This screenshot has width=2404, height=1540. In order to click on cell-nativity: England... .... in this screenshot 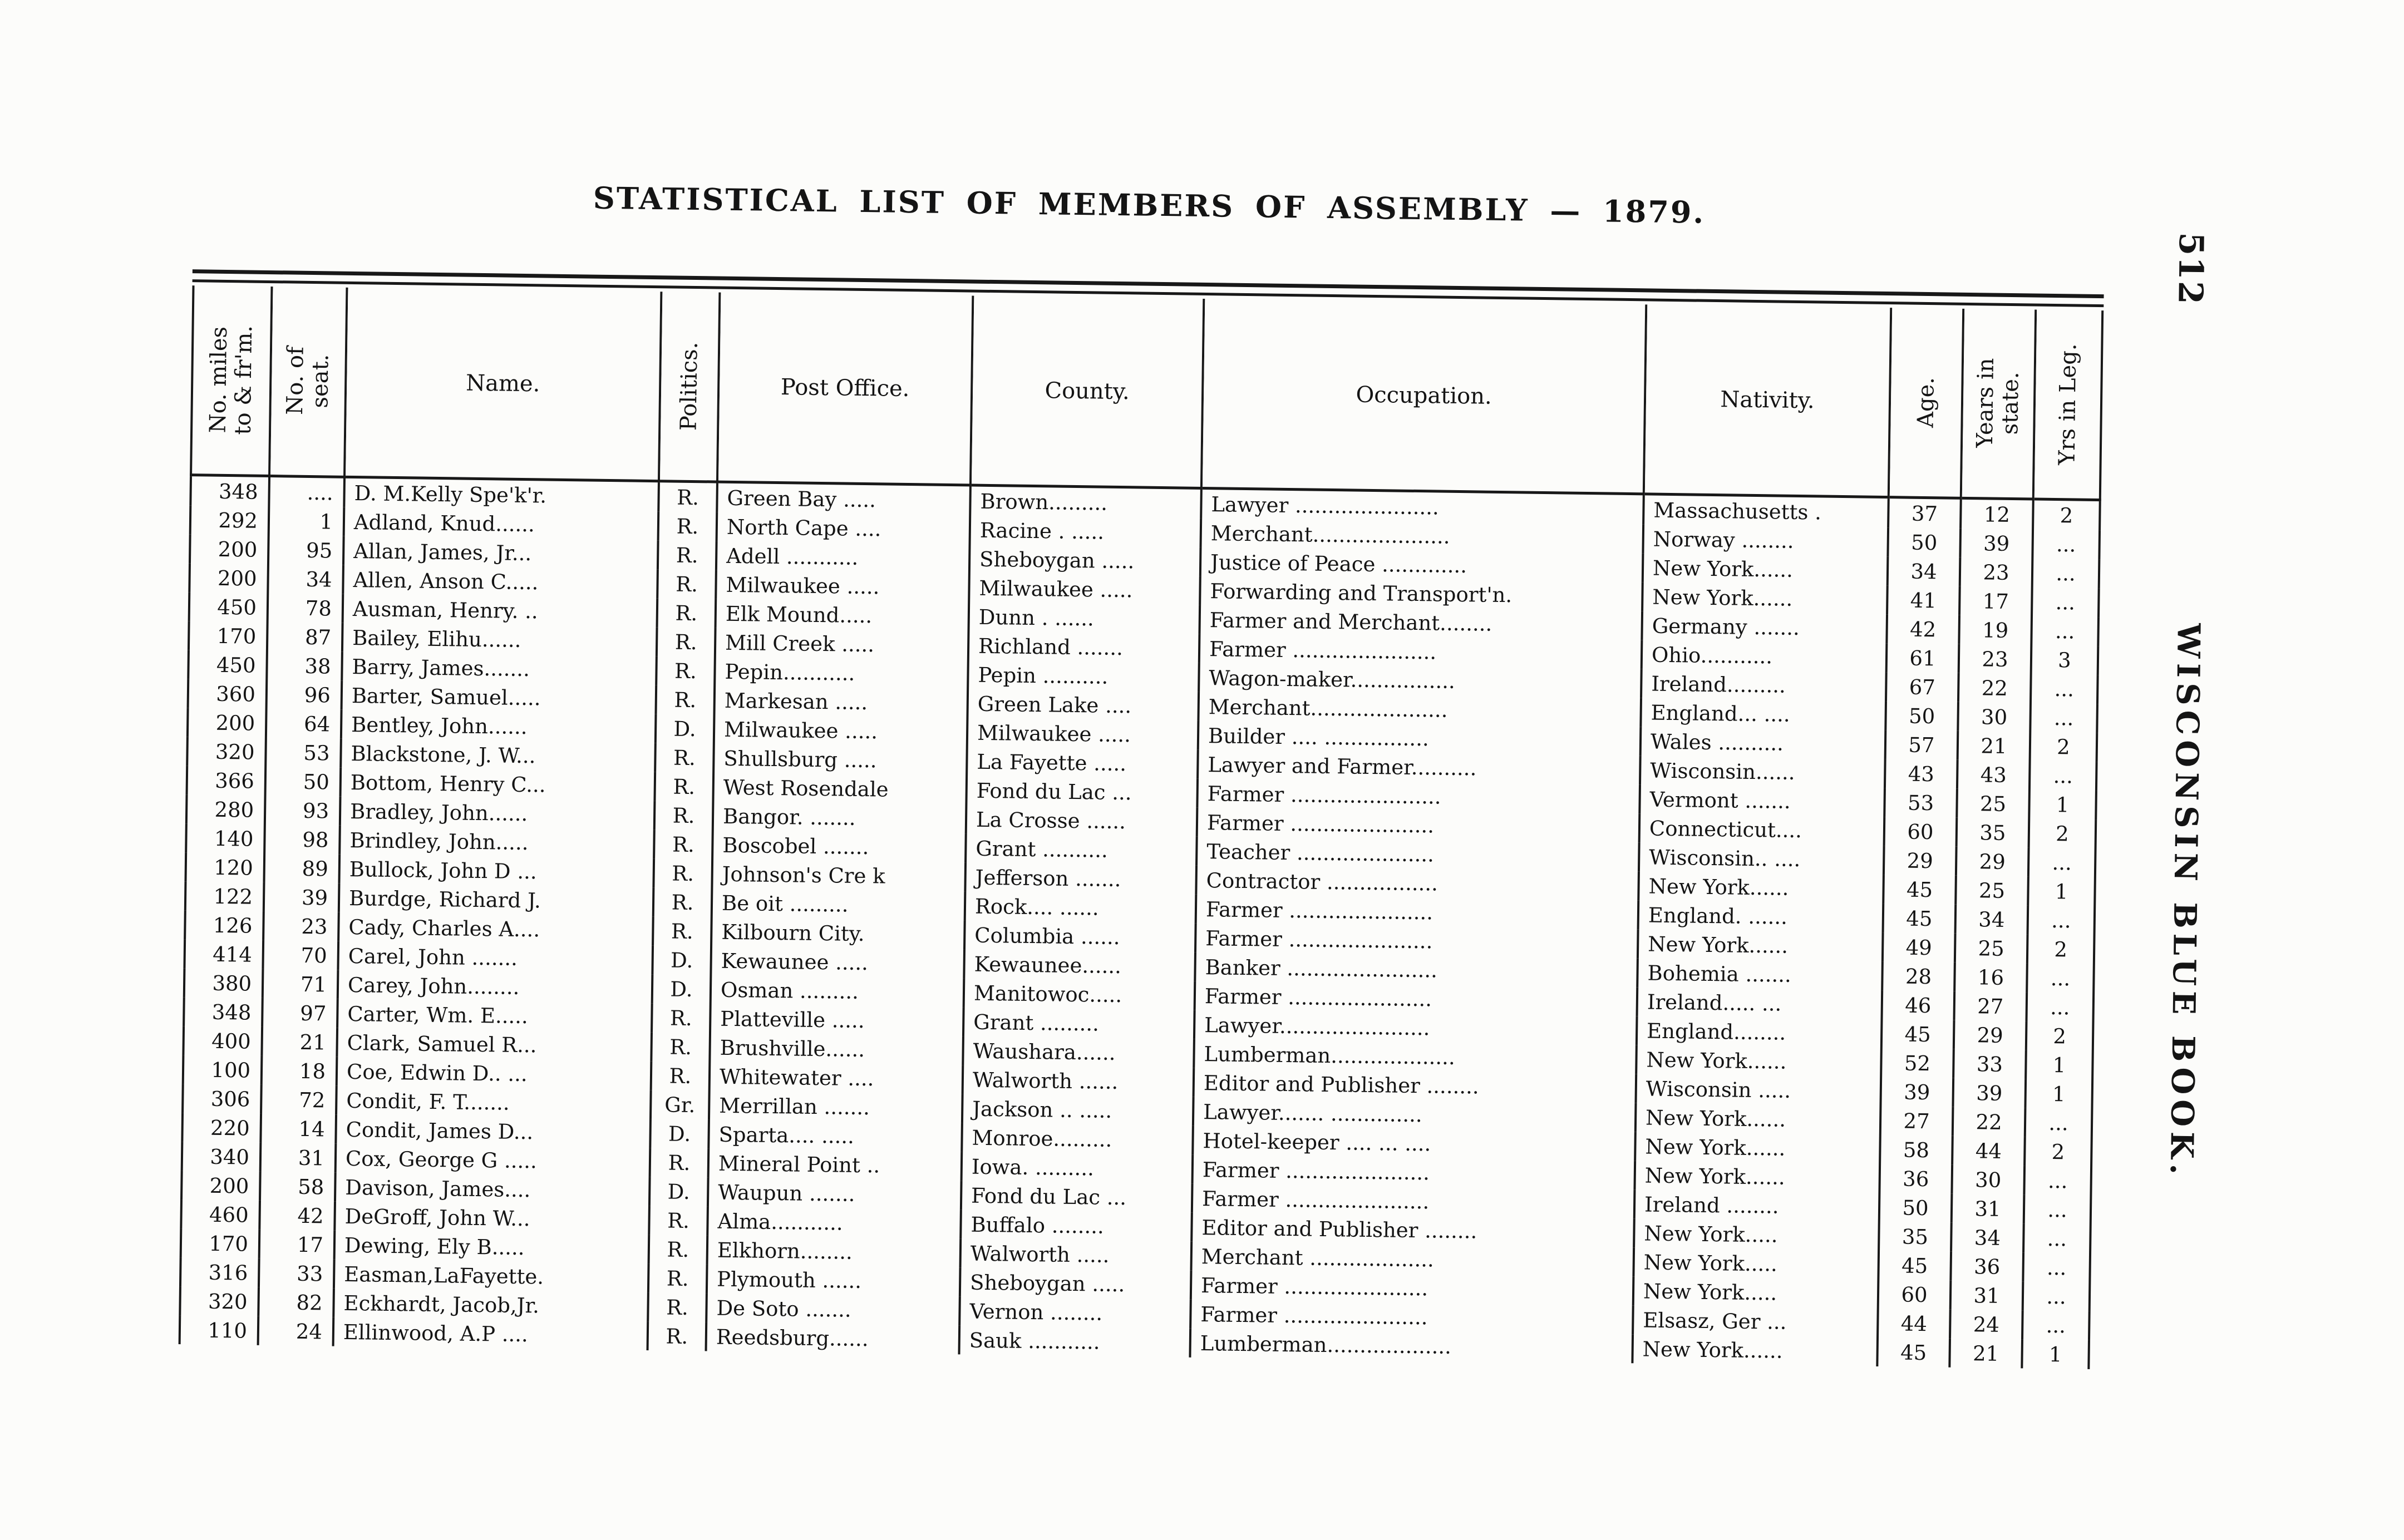, I will do `click(1765, 714)`.